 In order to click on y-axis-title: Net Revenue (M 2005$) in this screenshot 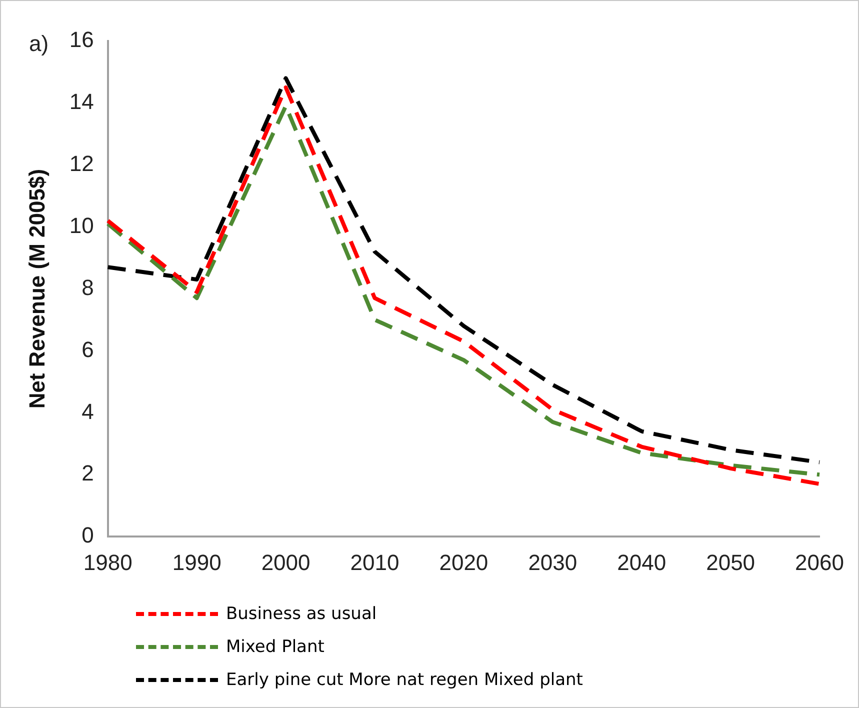, I will do `click(37, 288)`.